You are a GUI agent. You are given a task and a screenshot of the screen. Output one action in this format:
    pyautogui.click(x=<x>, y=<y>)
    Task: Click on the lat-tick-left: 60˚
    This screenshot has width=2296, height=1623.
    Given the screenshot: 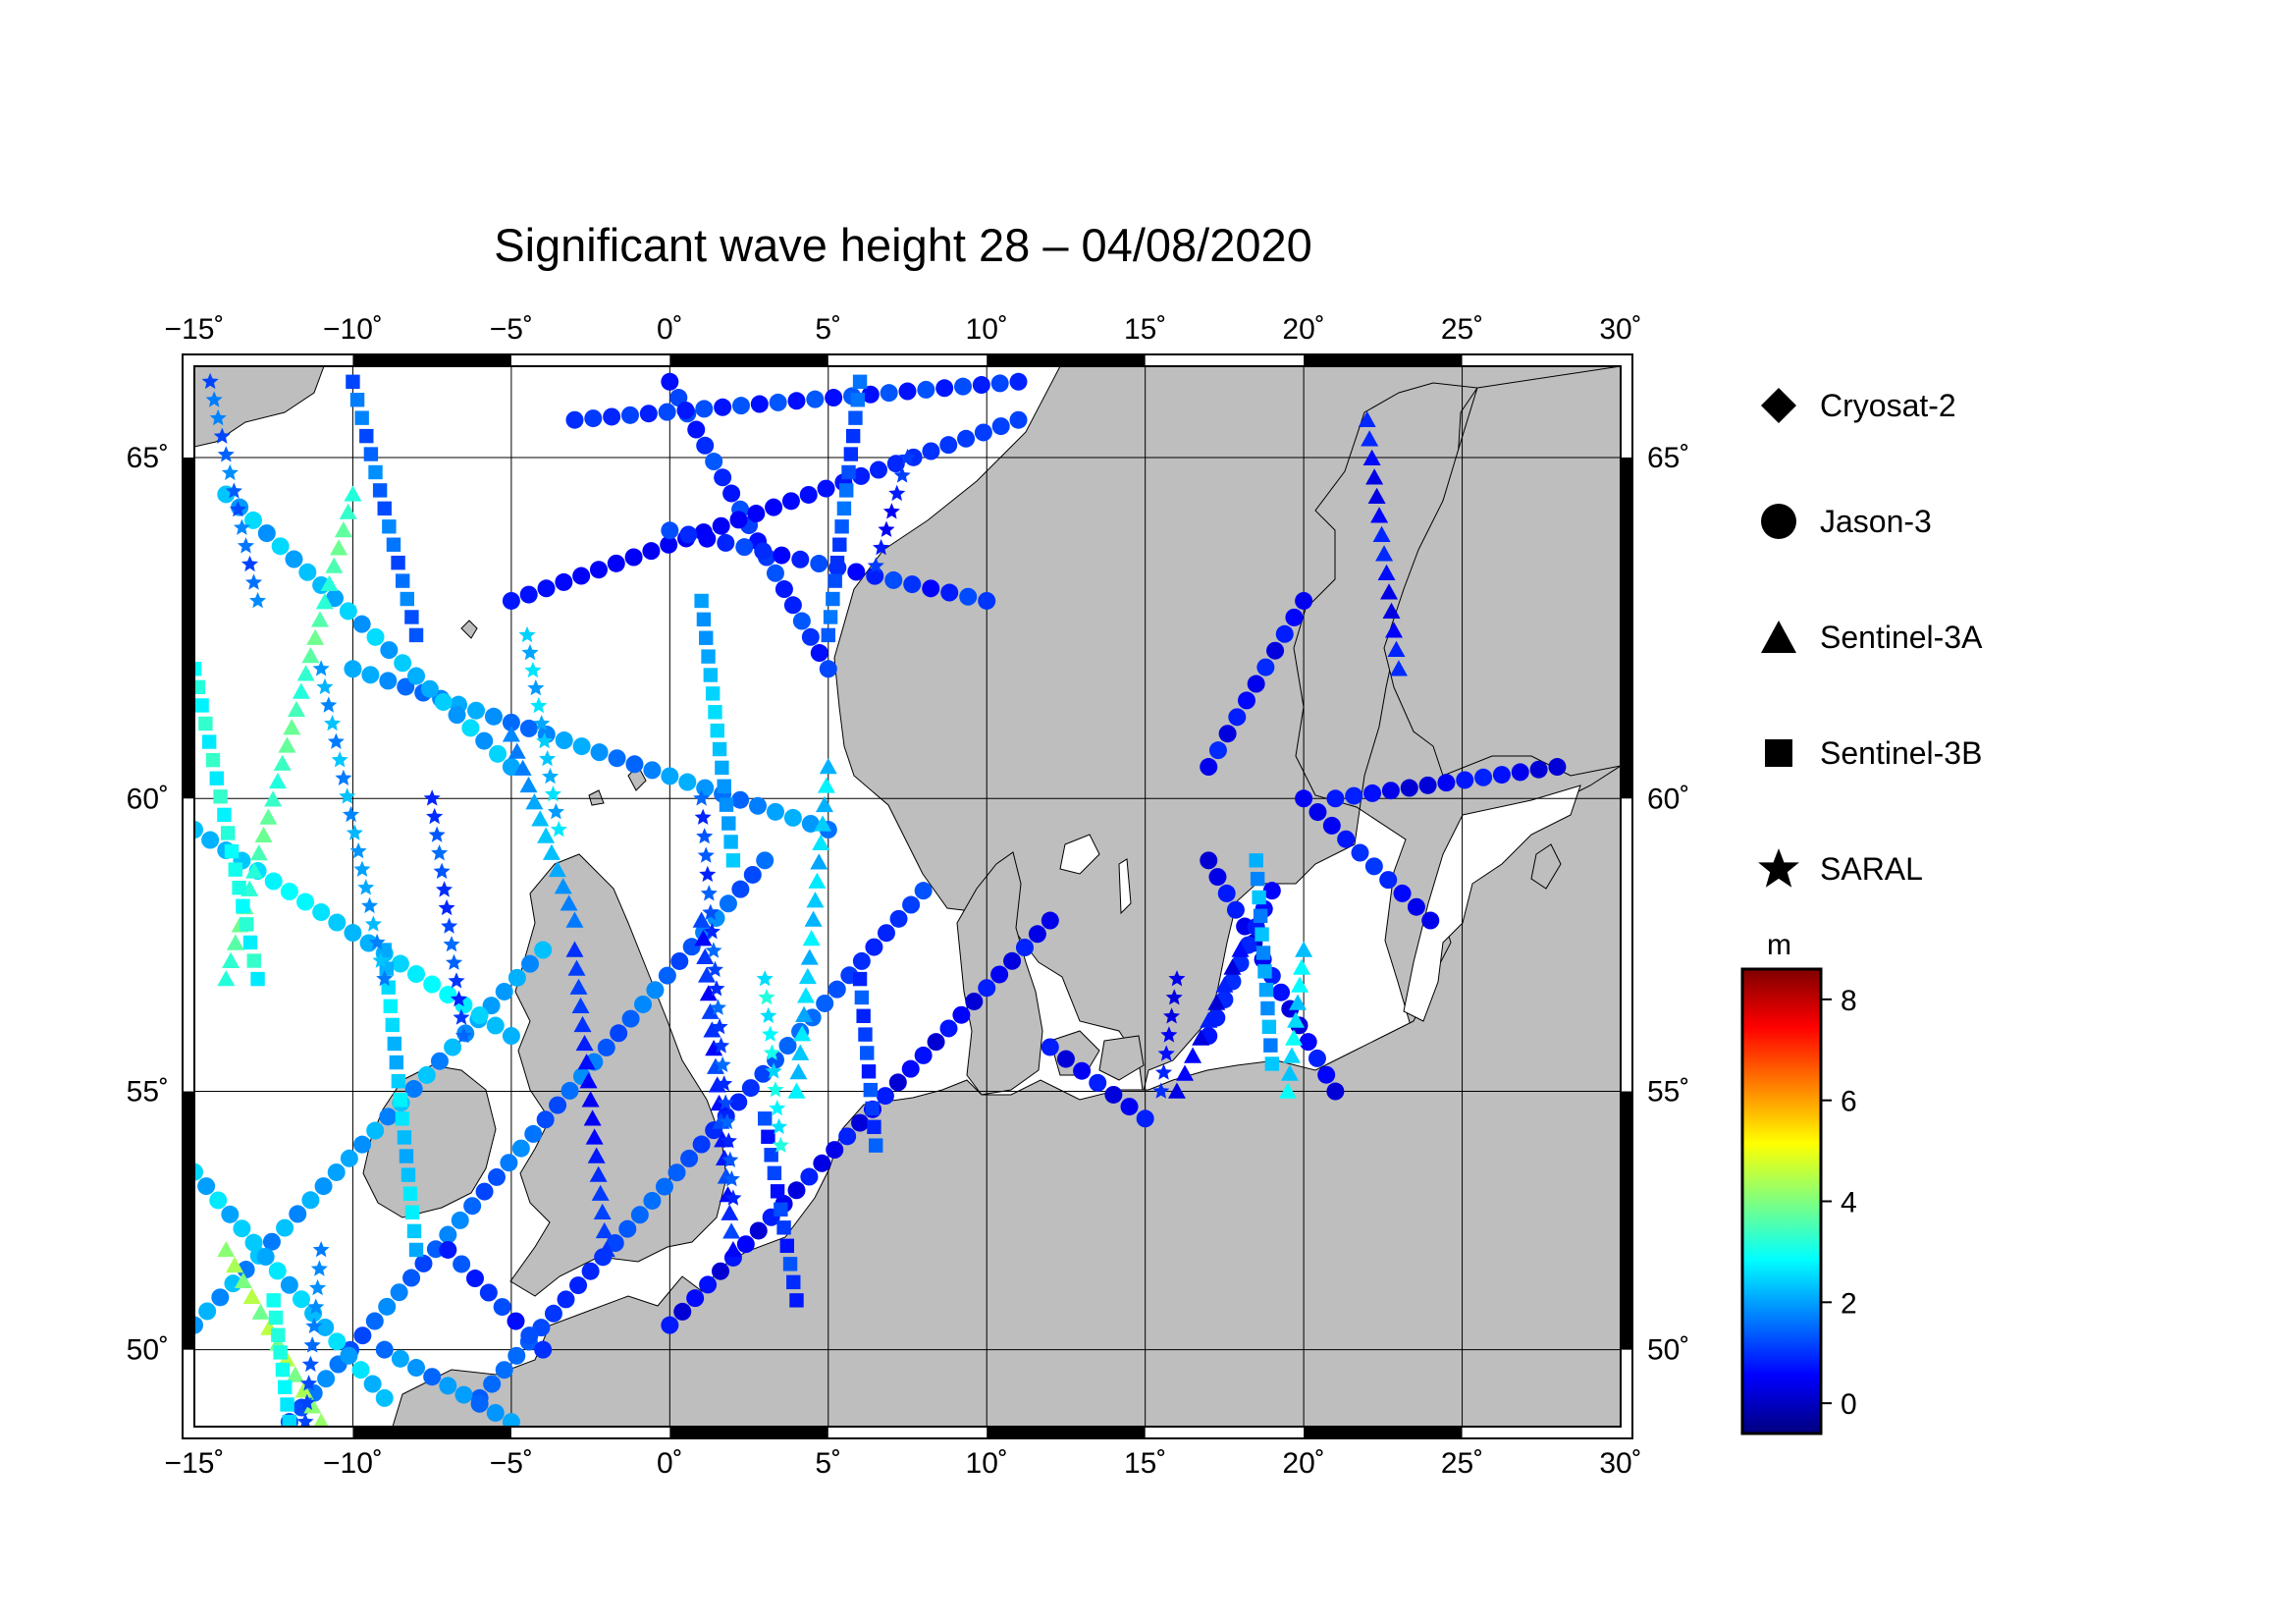 What is the action you would take?
    pyautogui.click(x=148, y=799)
    